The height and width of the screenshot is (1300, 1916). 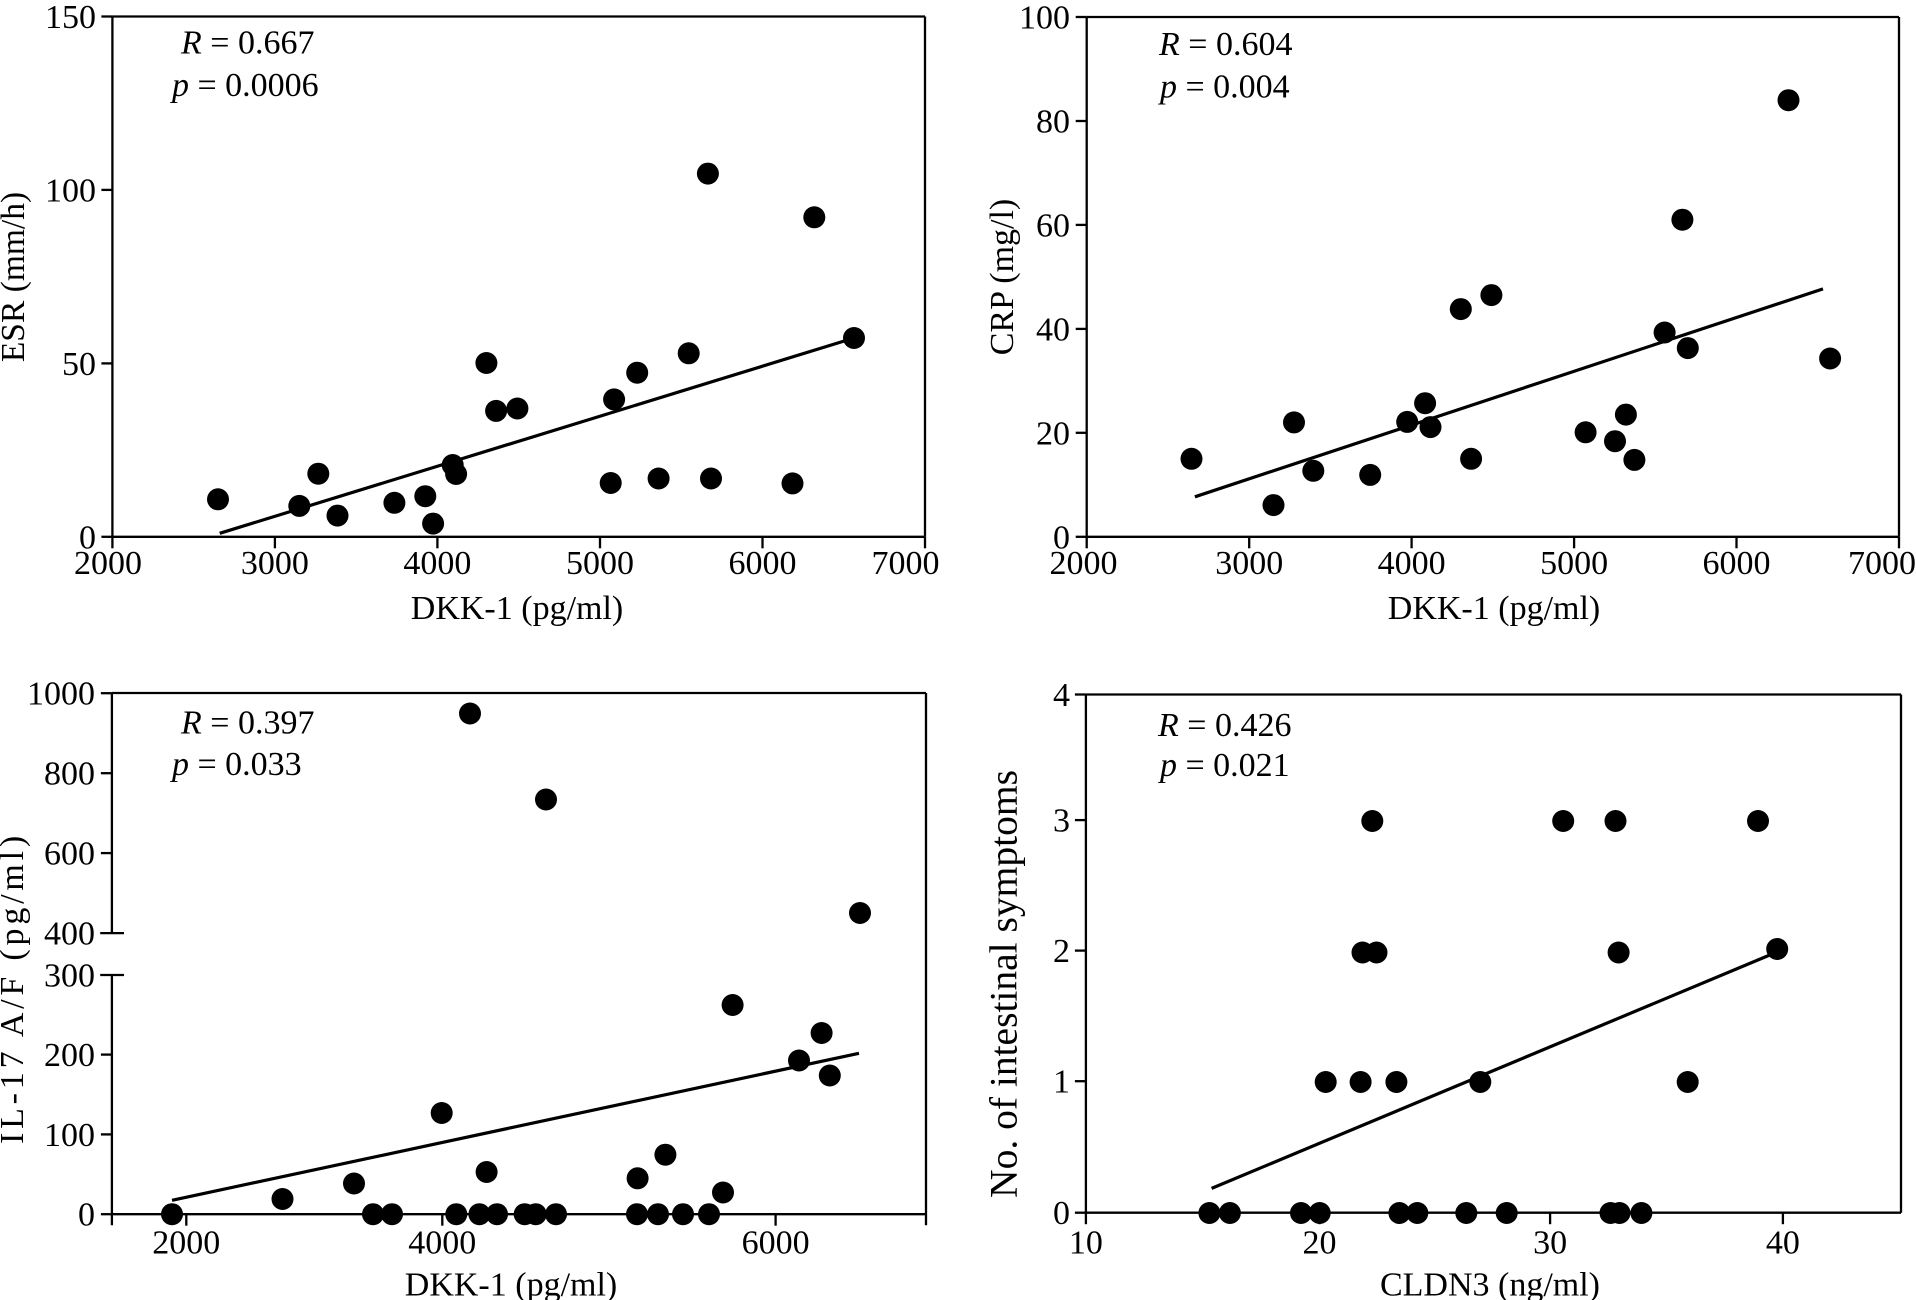 I want to click on svg-text: R = 0.604, so click(x=1225, y=44).